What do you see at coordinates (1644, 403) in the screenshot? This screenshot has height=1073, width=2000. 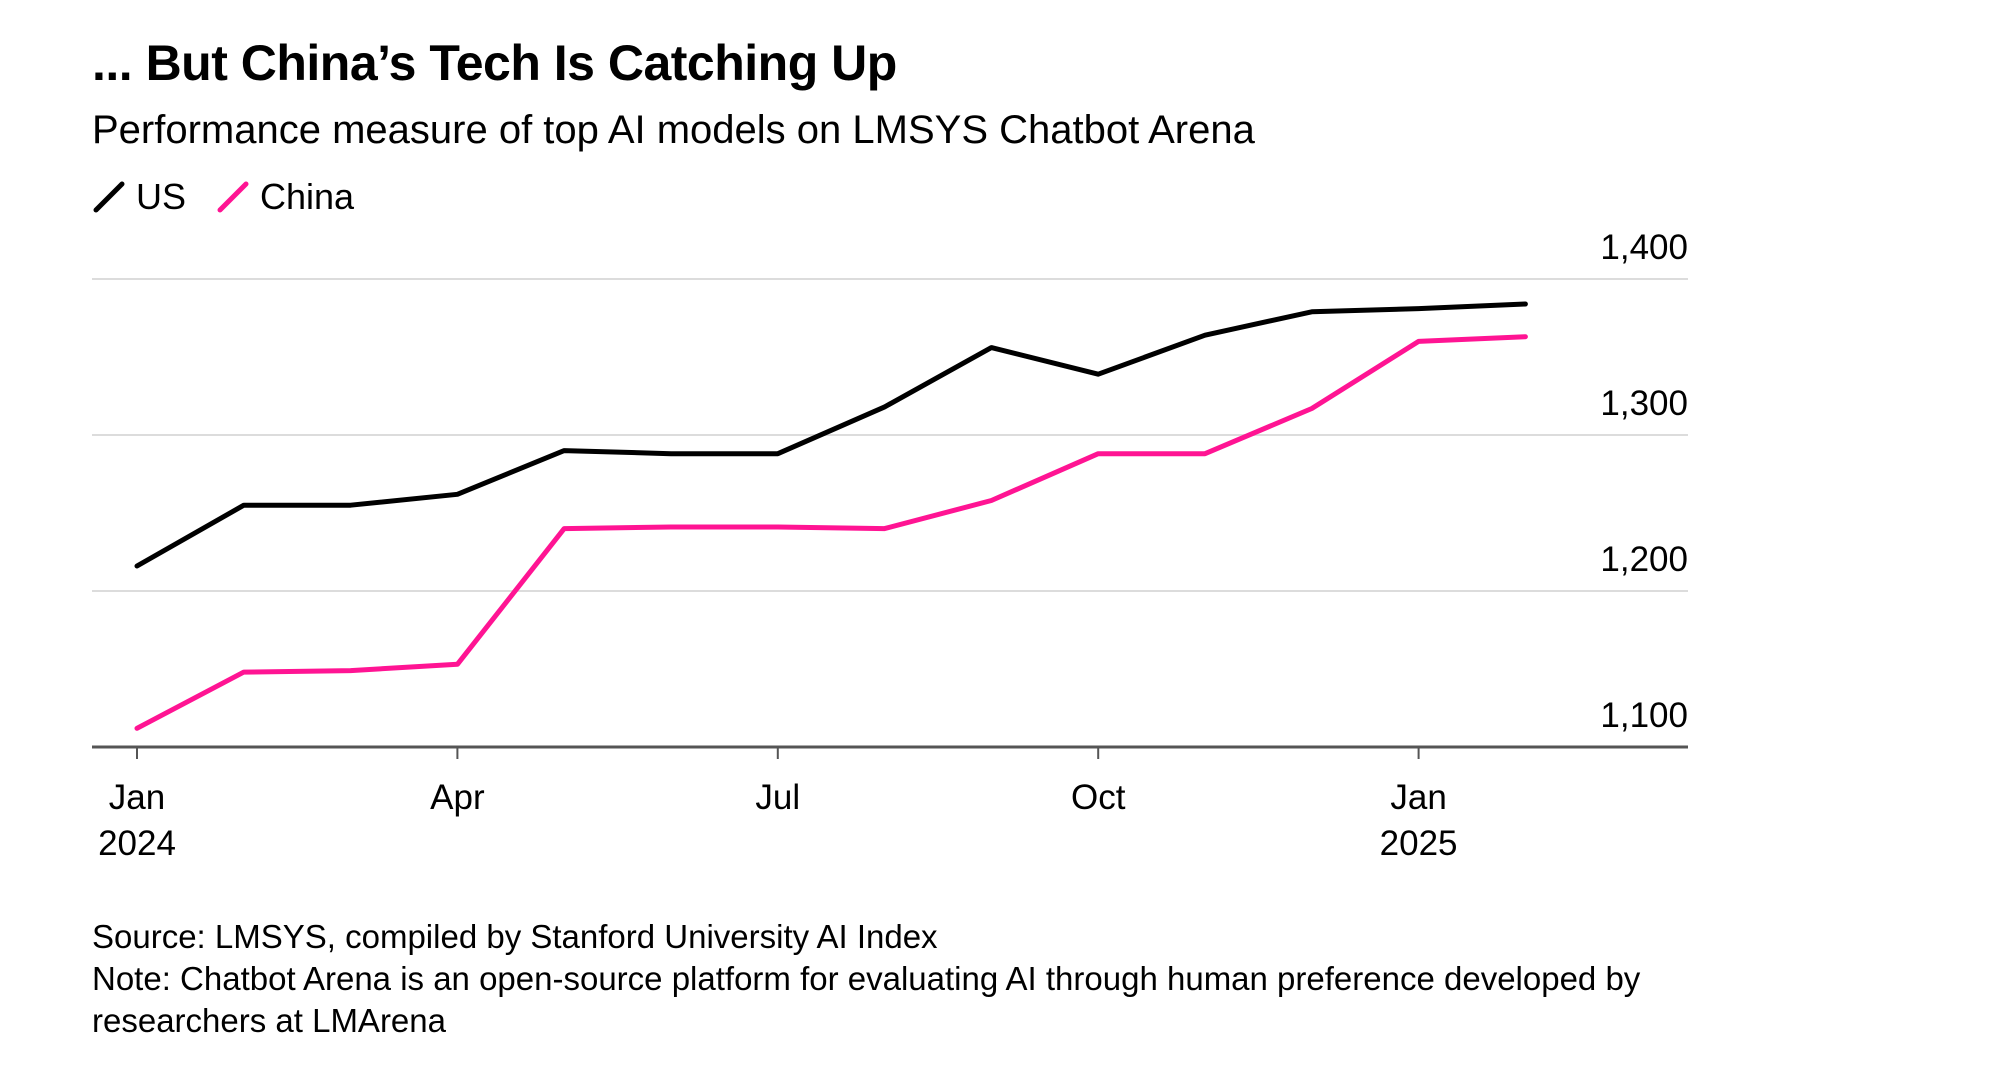 I see `y-tick-label: 1,300` at bounding box center [1644, 403].